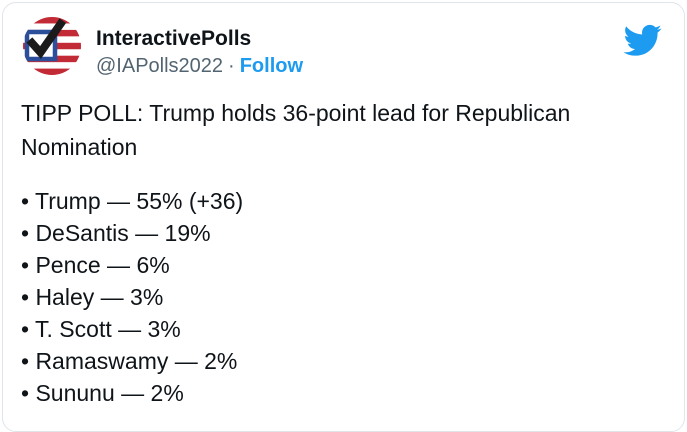 This screenshot has height=432, width=687. I want to click on poll-result-line: • Pence — 6%, so click(95, 265).